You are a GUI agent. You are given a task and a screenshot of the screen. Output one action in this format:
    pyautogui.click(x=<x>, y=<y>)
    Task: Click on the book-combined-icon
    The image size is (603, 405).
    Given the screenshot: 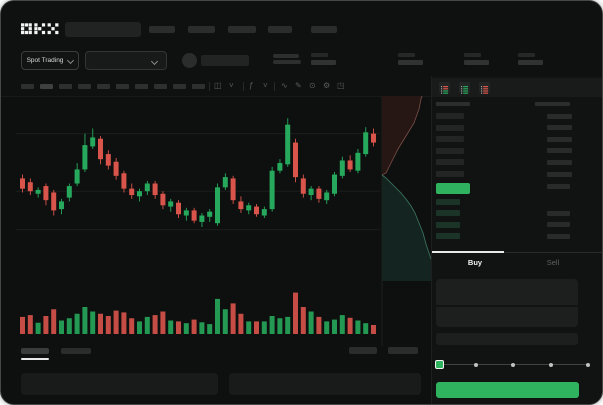 What is the action you would take?
    pyautogui.click(x=444, y=88)
    